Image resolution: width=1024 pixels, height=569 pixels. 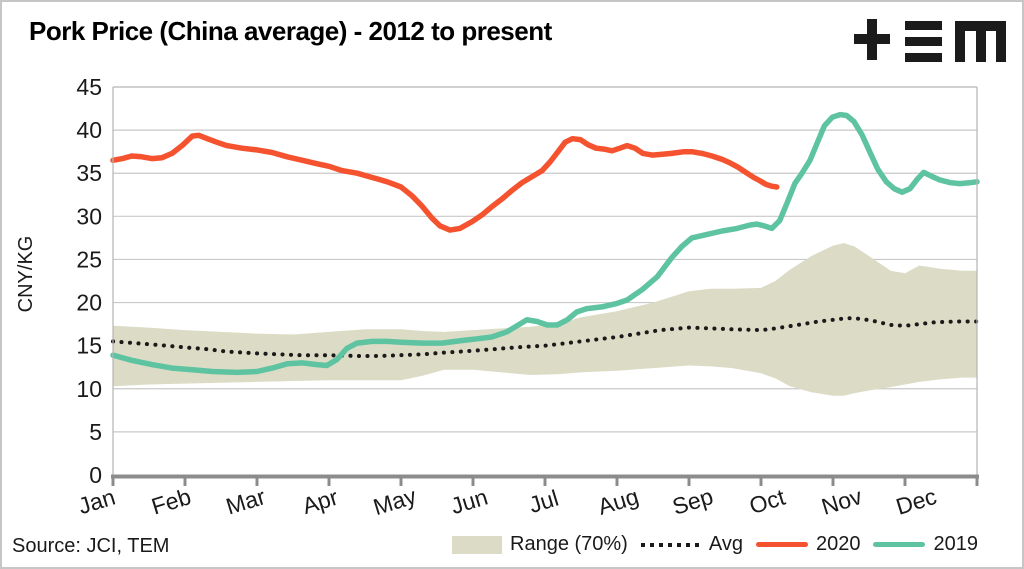 I want to click on legend-swatch-range-icon, so click(x=477, y=544).